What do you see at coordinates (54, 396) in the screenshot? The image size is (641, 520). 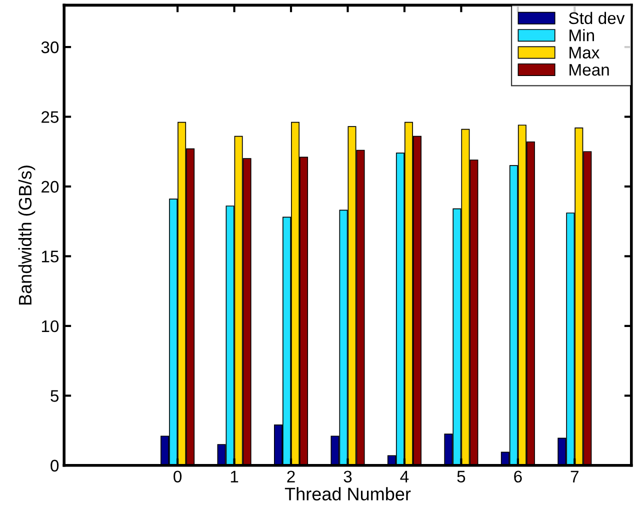 I see `y-tick-label: 5` at bounding box center [54, 396].